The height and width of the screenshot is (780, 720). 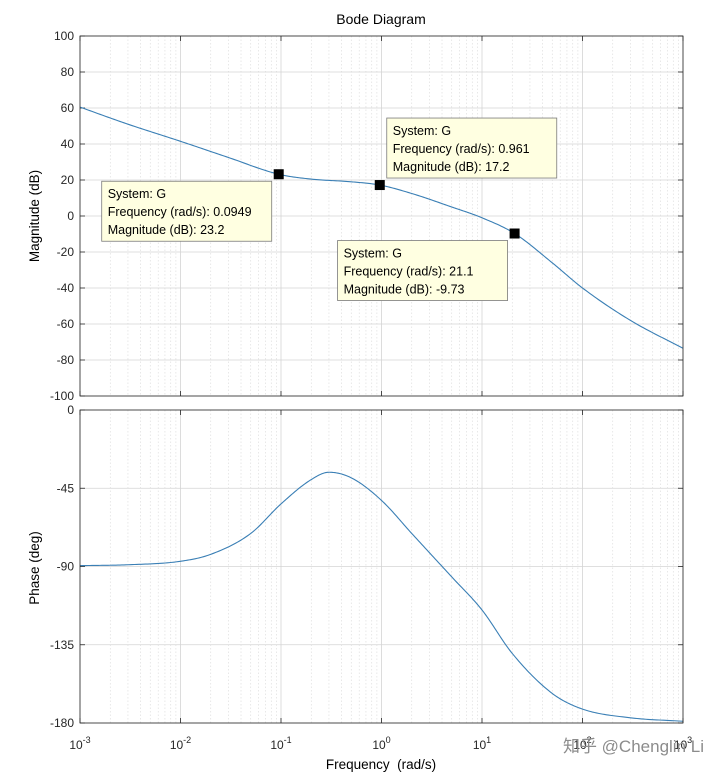 I want to click on y-tick-label: 60, so click(x=68, y=108).